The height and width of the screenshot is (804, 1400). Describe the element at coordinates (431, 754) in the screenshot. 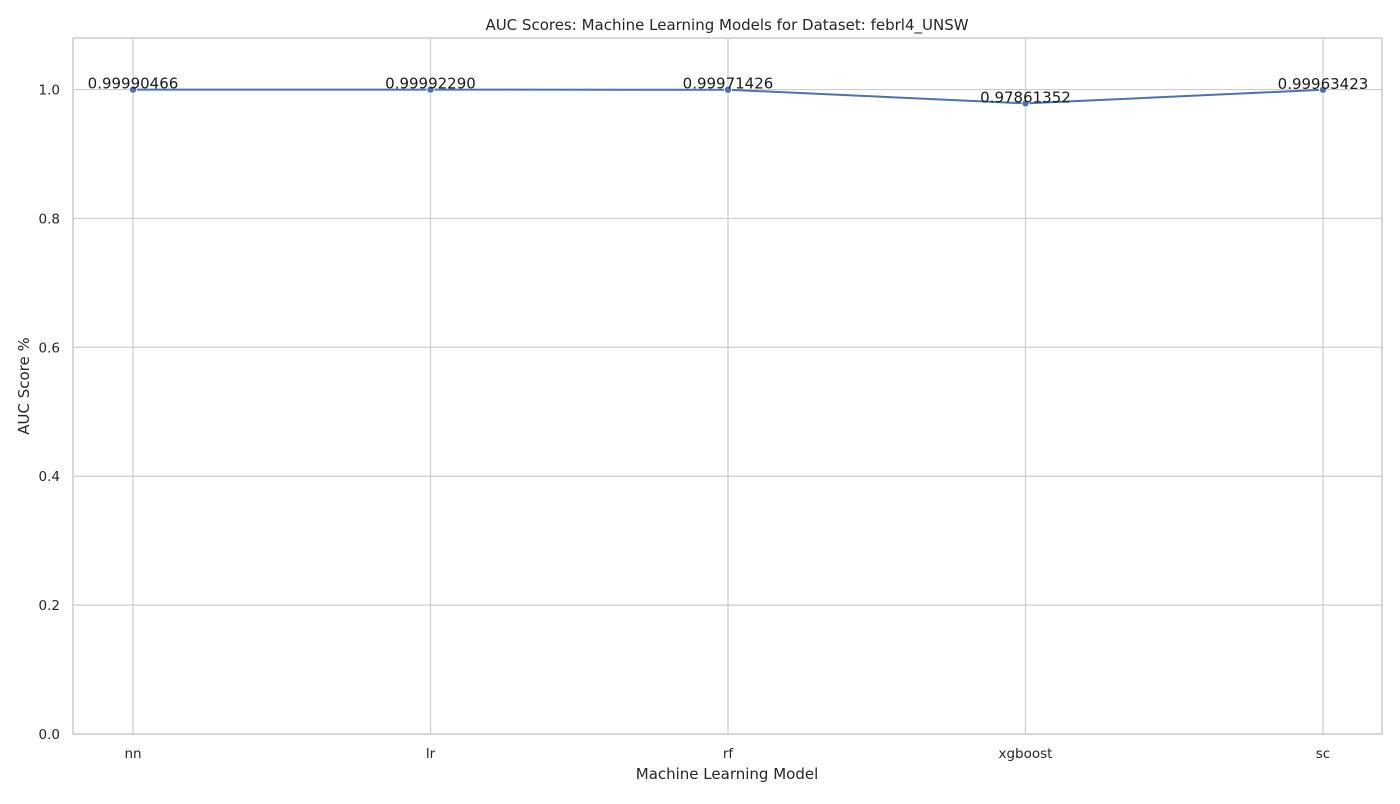

I see `x-tick-label-lr: lr` at that location.